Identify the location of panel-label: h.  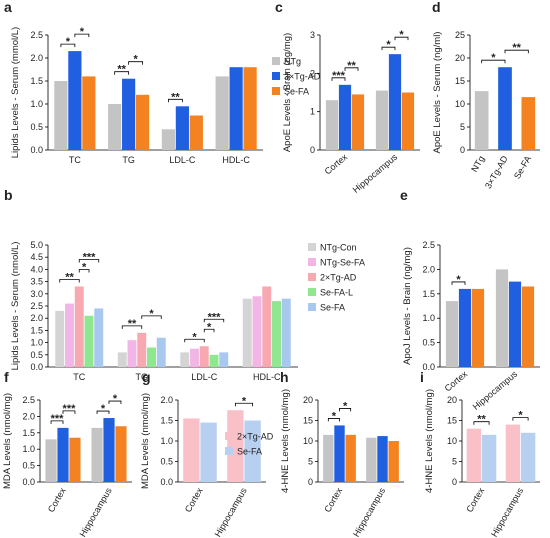
(284, 377).